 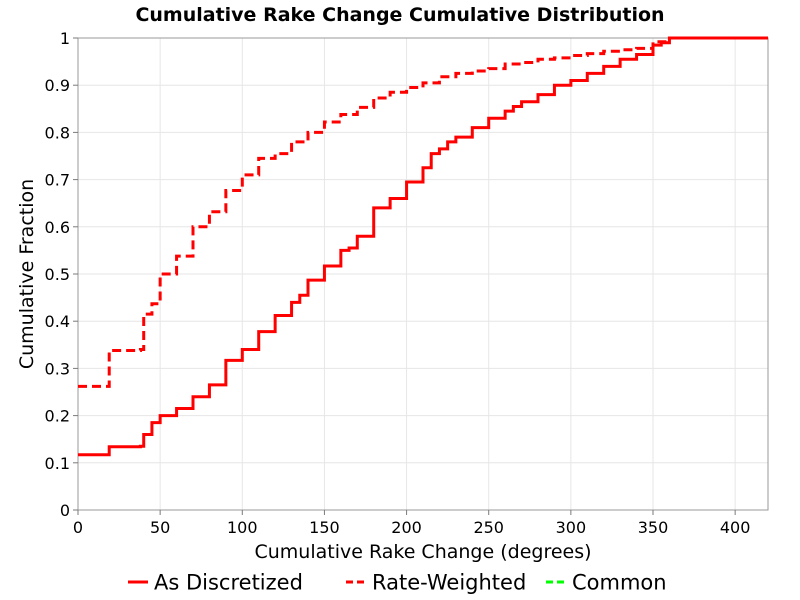 What do you see at coordinates (57, 368) in the screenshot?
I see `y-tick-label: 0.3` at bounding box center [57, 368].